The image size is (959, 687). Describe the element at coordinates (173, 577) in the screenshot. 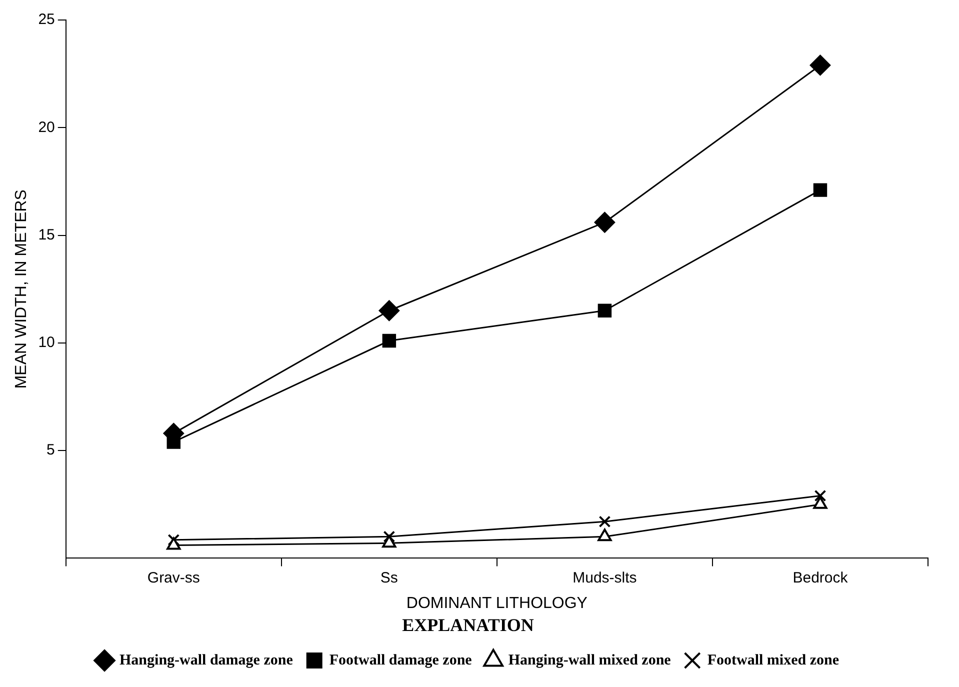

I see `x-tick-label: Grav-ss` at that location.